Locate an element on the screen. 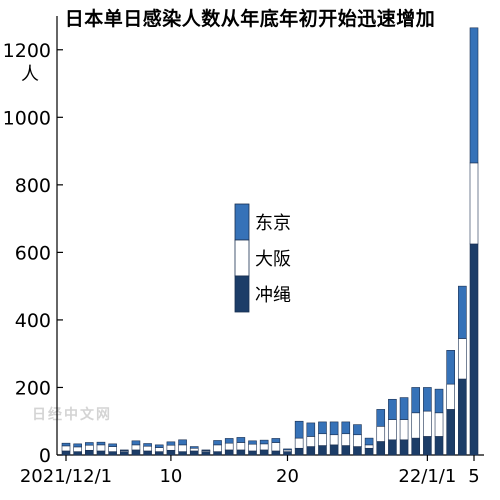 The height and width of the screenshot is (500, 500). legend-swatch-osaka is located at coordinates (242, 258).